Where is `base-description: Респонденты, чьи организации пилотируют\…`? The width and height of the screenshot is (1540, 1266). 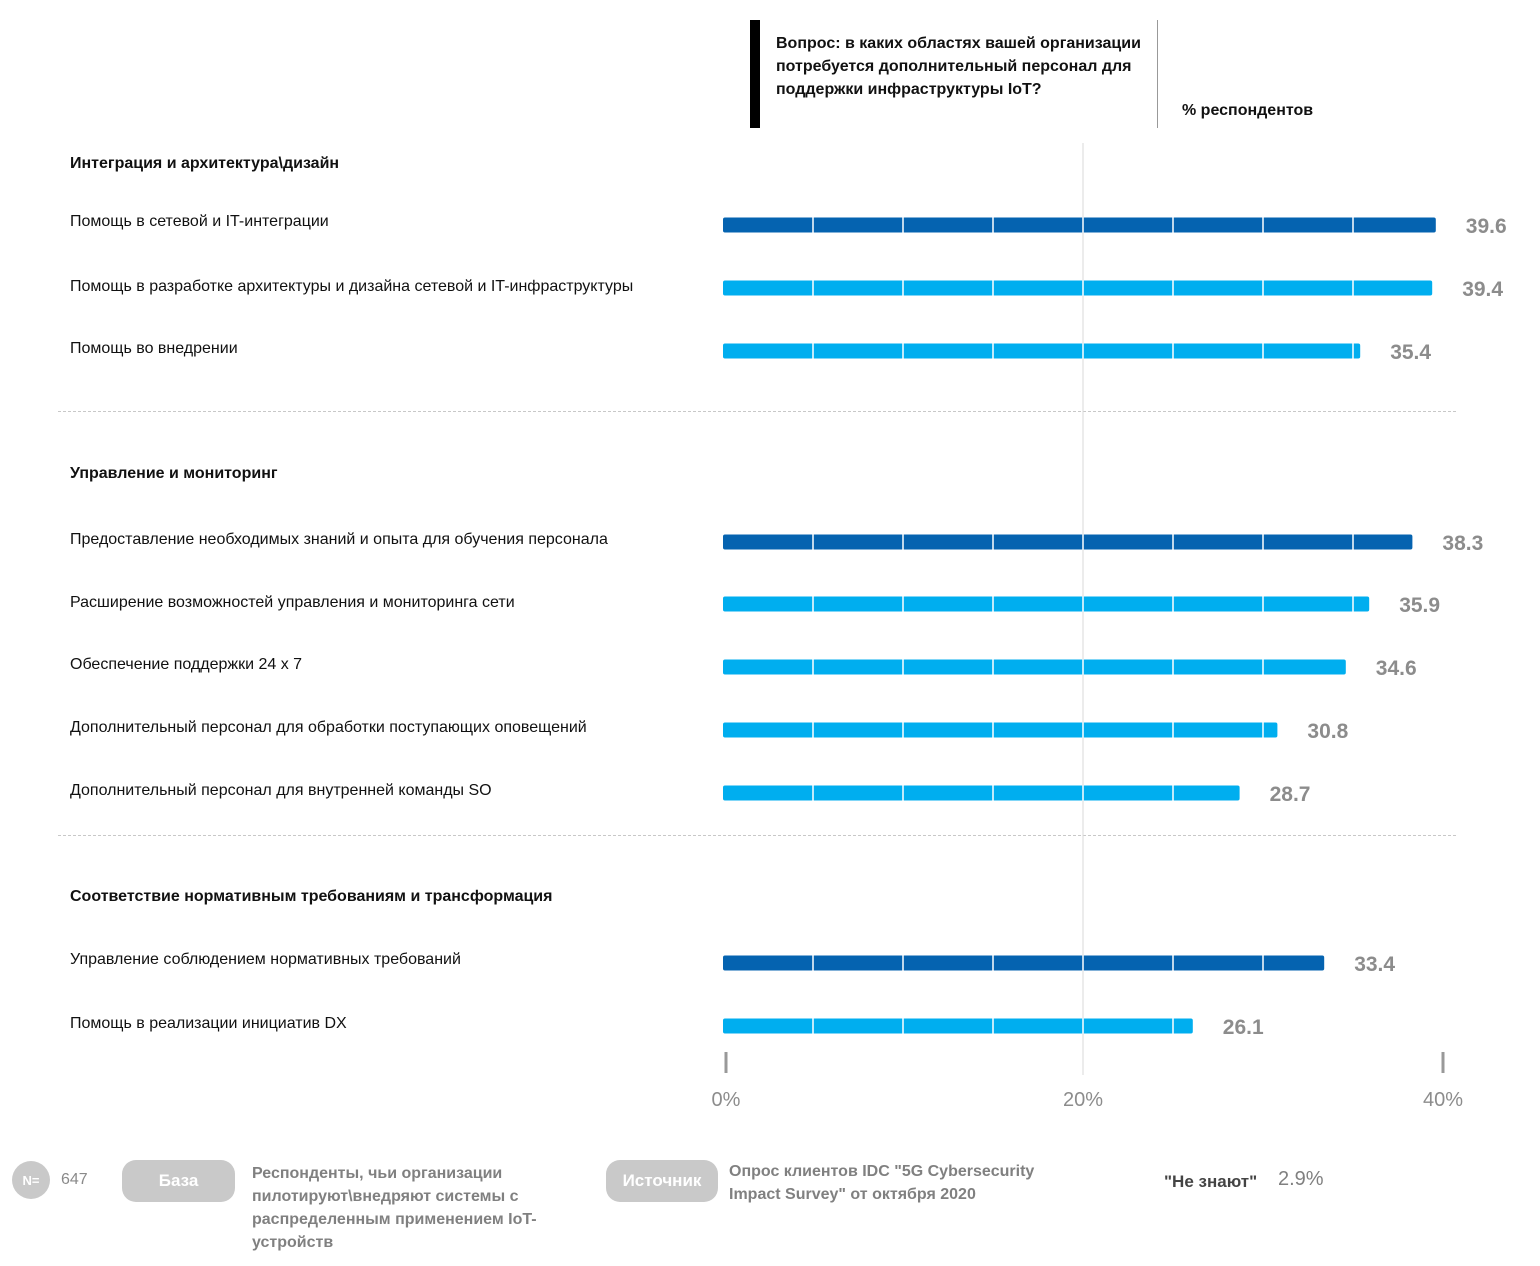
base-description: Респонденты, чьи организации пилотируют\… is located at coordinates (394, 1208).